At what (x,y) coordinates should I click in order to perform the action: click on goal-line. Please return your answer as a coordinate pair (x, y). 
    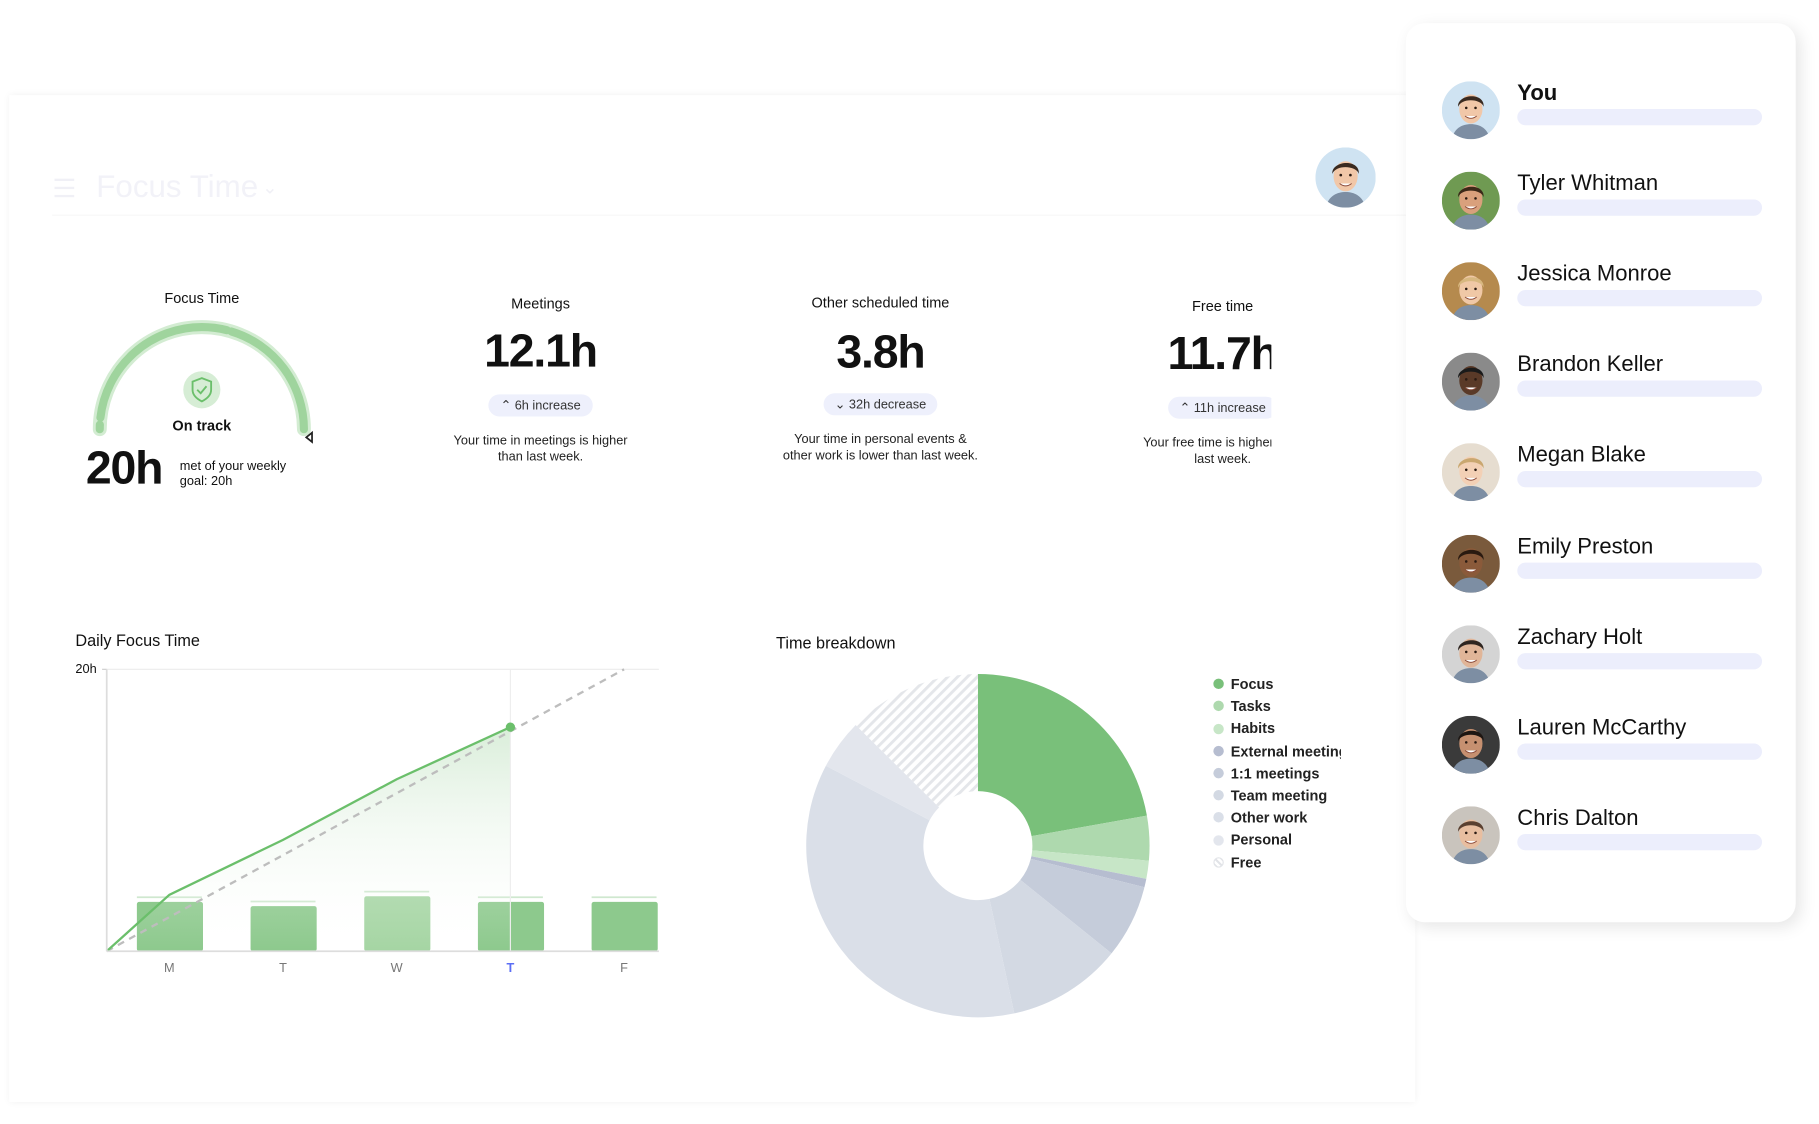
    Looking at the image, I should click on (365, 810).